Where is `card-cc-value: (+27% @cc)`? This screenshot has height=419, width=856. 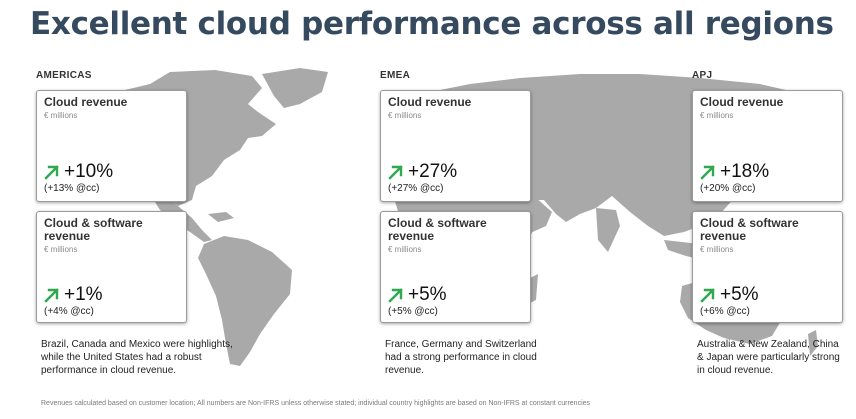 card-cc-value: (+27% @cc) is located at coordinates (416, 188).